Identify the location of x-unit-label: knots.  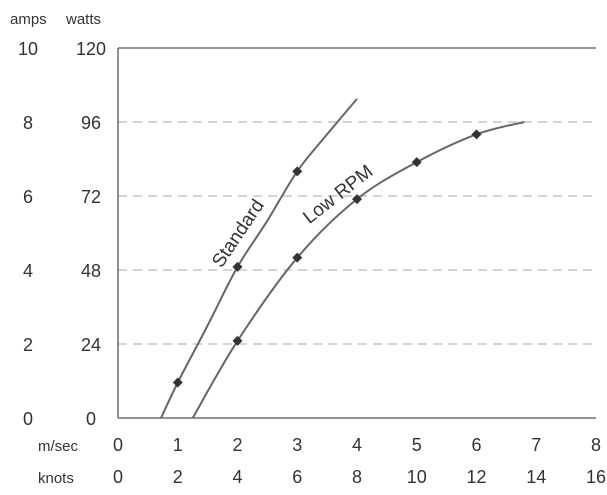
(56, 478).